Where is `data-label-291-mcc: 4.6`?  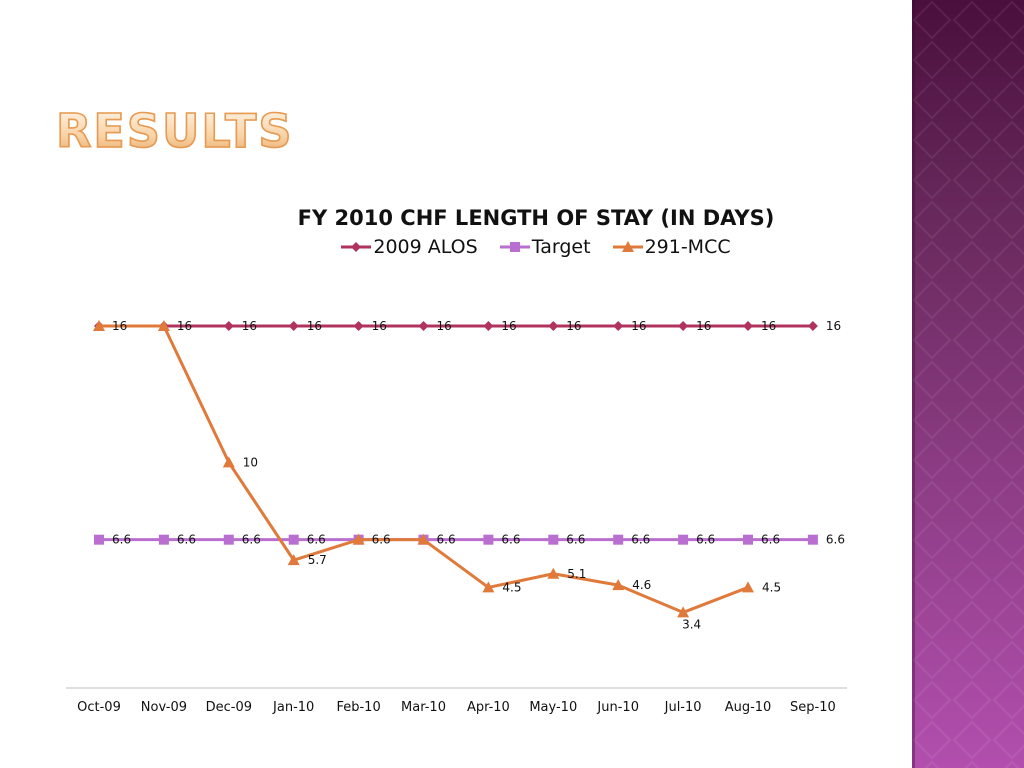 data-label-291-mcc: 4.6 is located at coordinates (641, 585).